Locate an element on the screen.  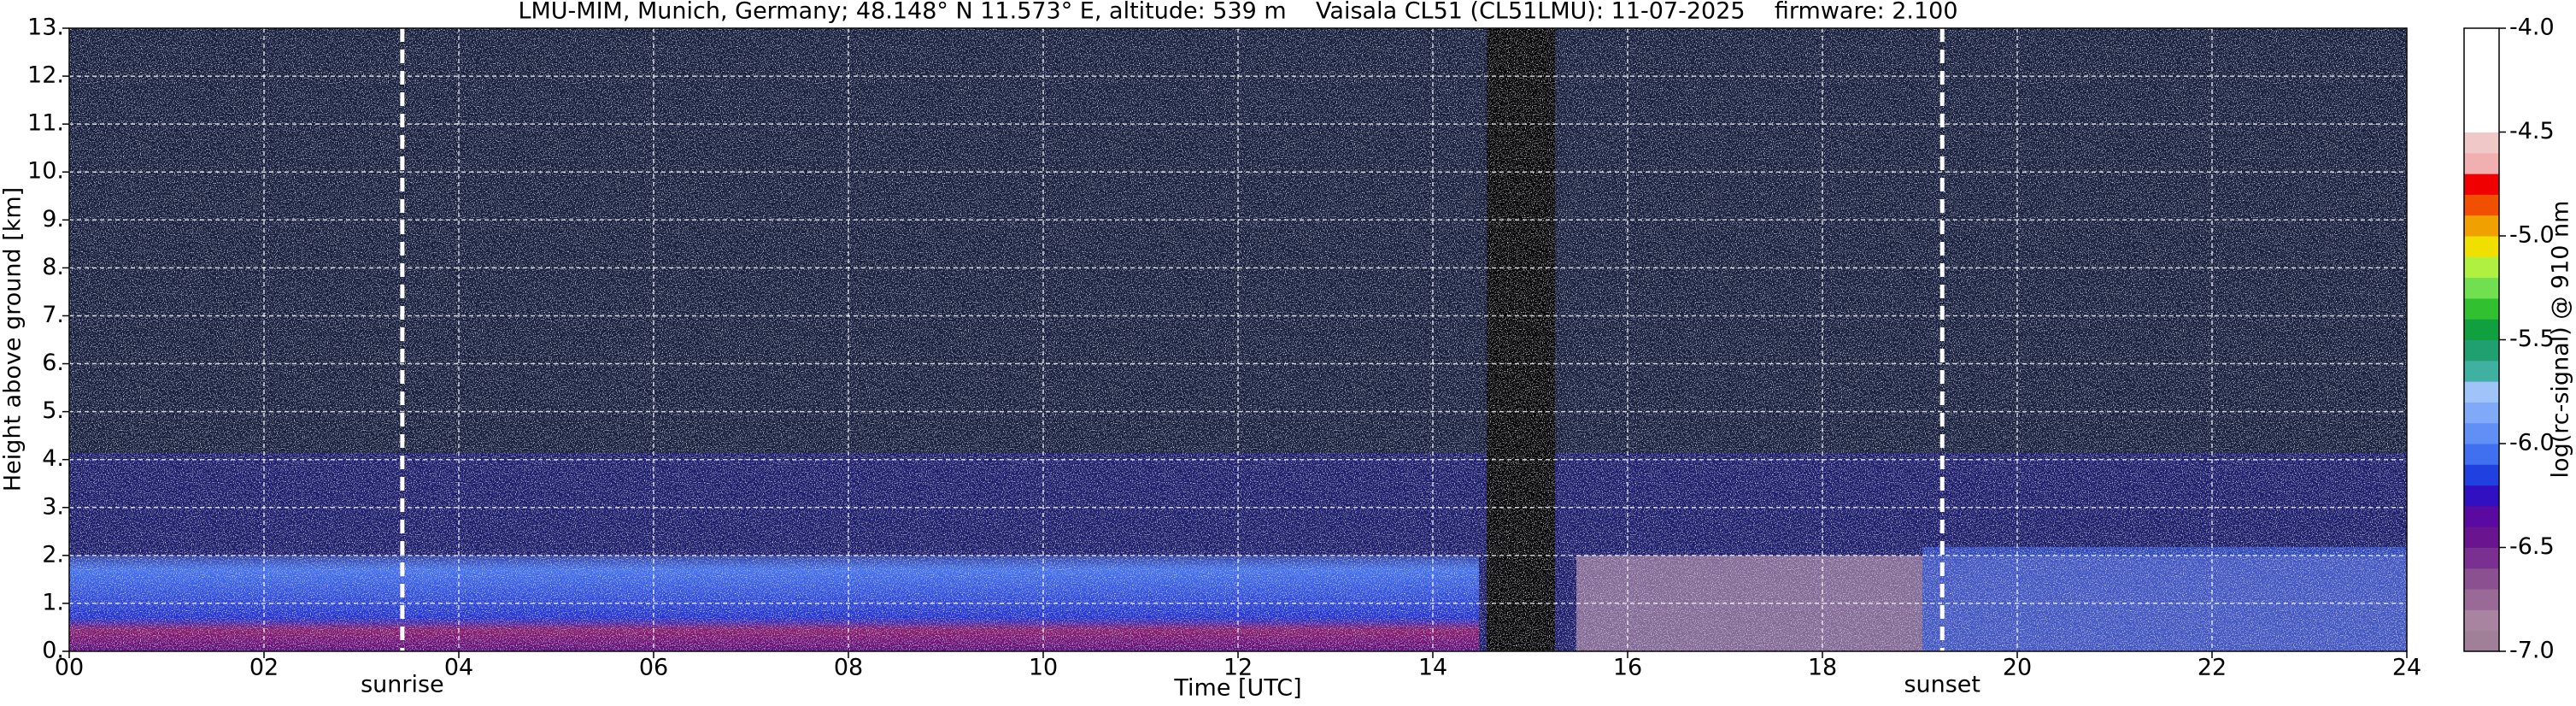
y-tick-label: 2. is located at coordinates (53, 554).